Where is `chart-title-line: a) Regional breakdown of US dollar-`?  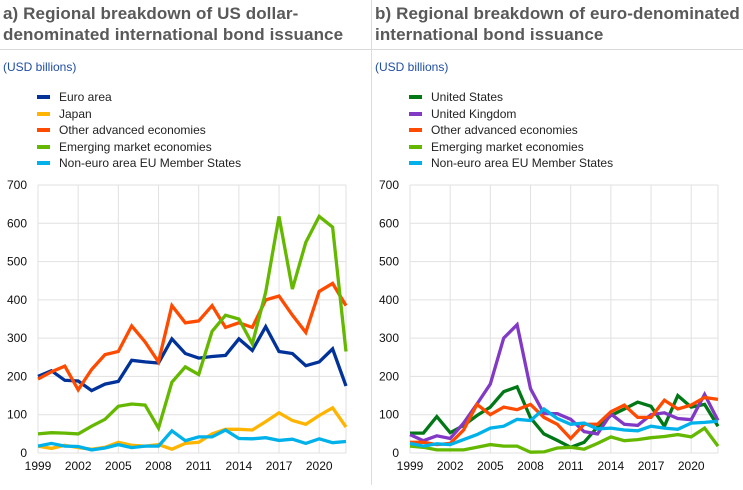 chart-title-line: a) Regional breakdown of US dollar- is located at coordinates (151, 13).